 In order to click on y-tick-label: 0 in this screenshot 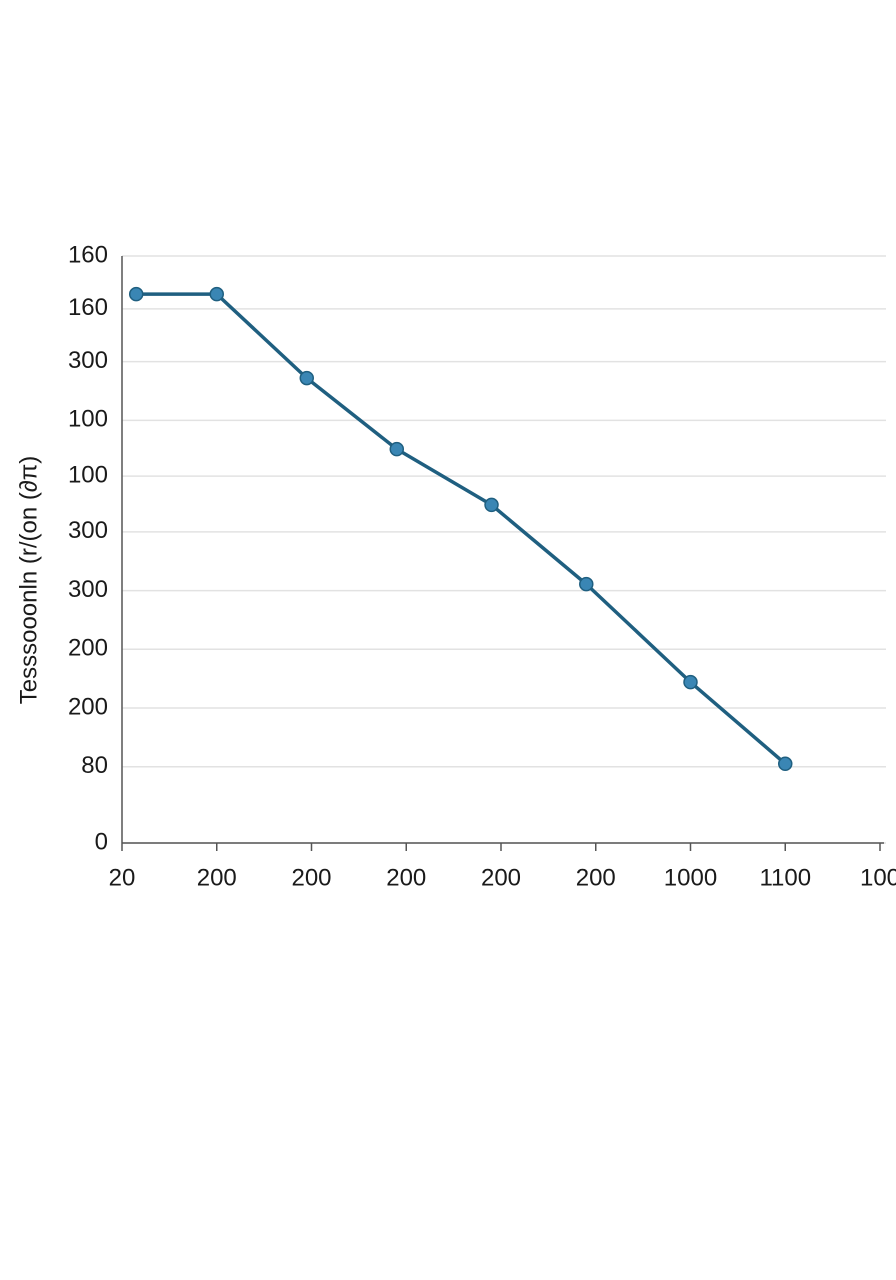, I will do `click(101, 841)`.